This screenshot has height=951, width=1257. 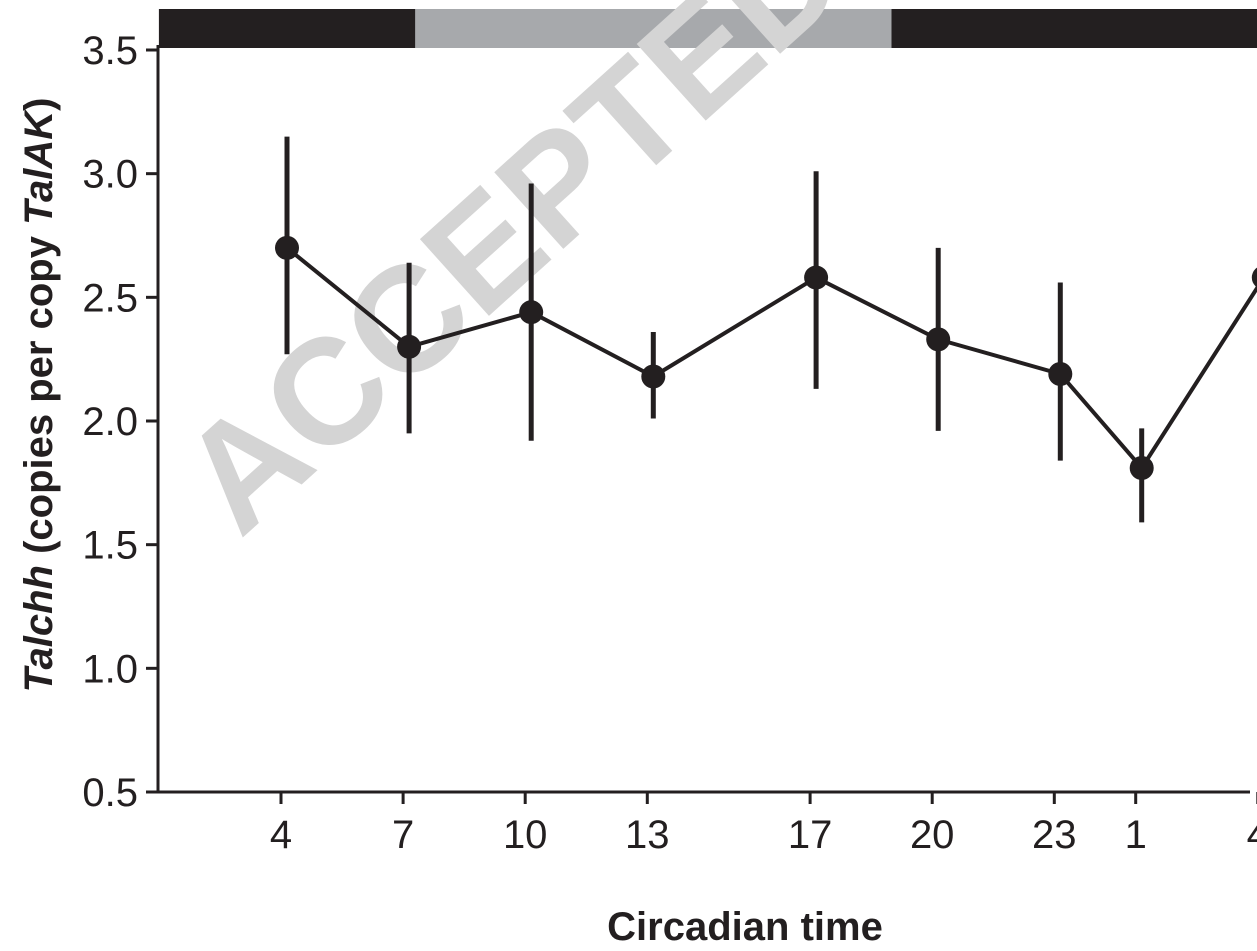 I want to click on y-tick-label-4: 2.5, so click(x=110, y=298).